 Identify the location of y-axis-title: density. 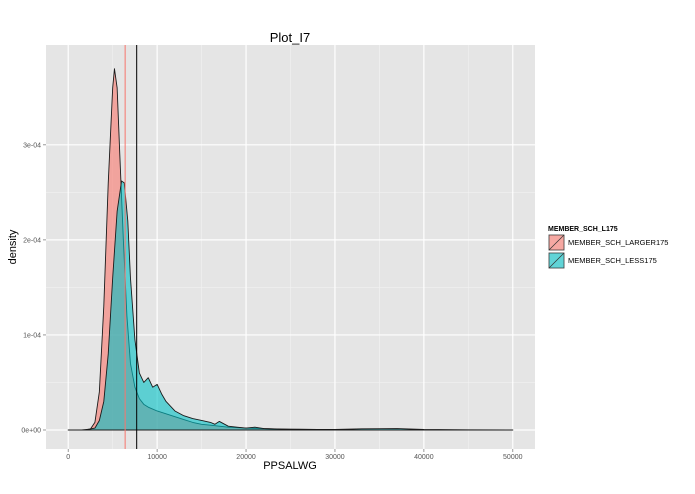
(13, 246).